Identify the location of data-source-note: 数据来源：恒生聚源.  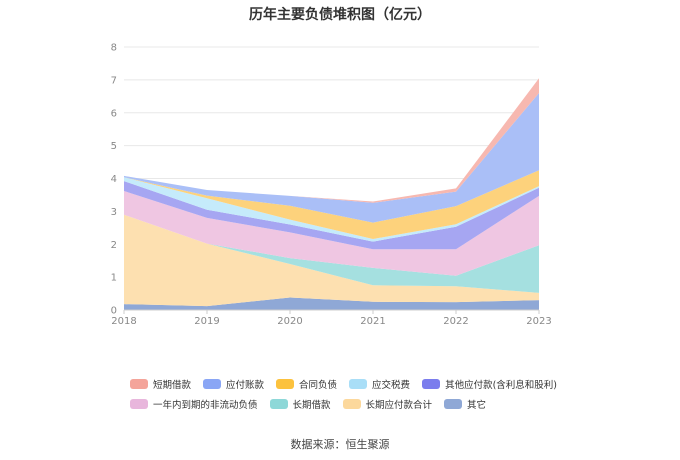
(340, 444).